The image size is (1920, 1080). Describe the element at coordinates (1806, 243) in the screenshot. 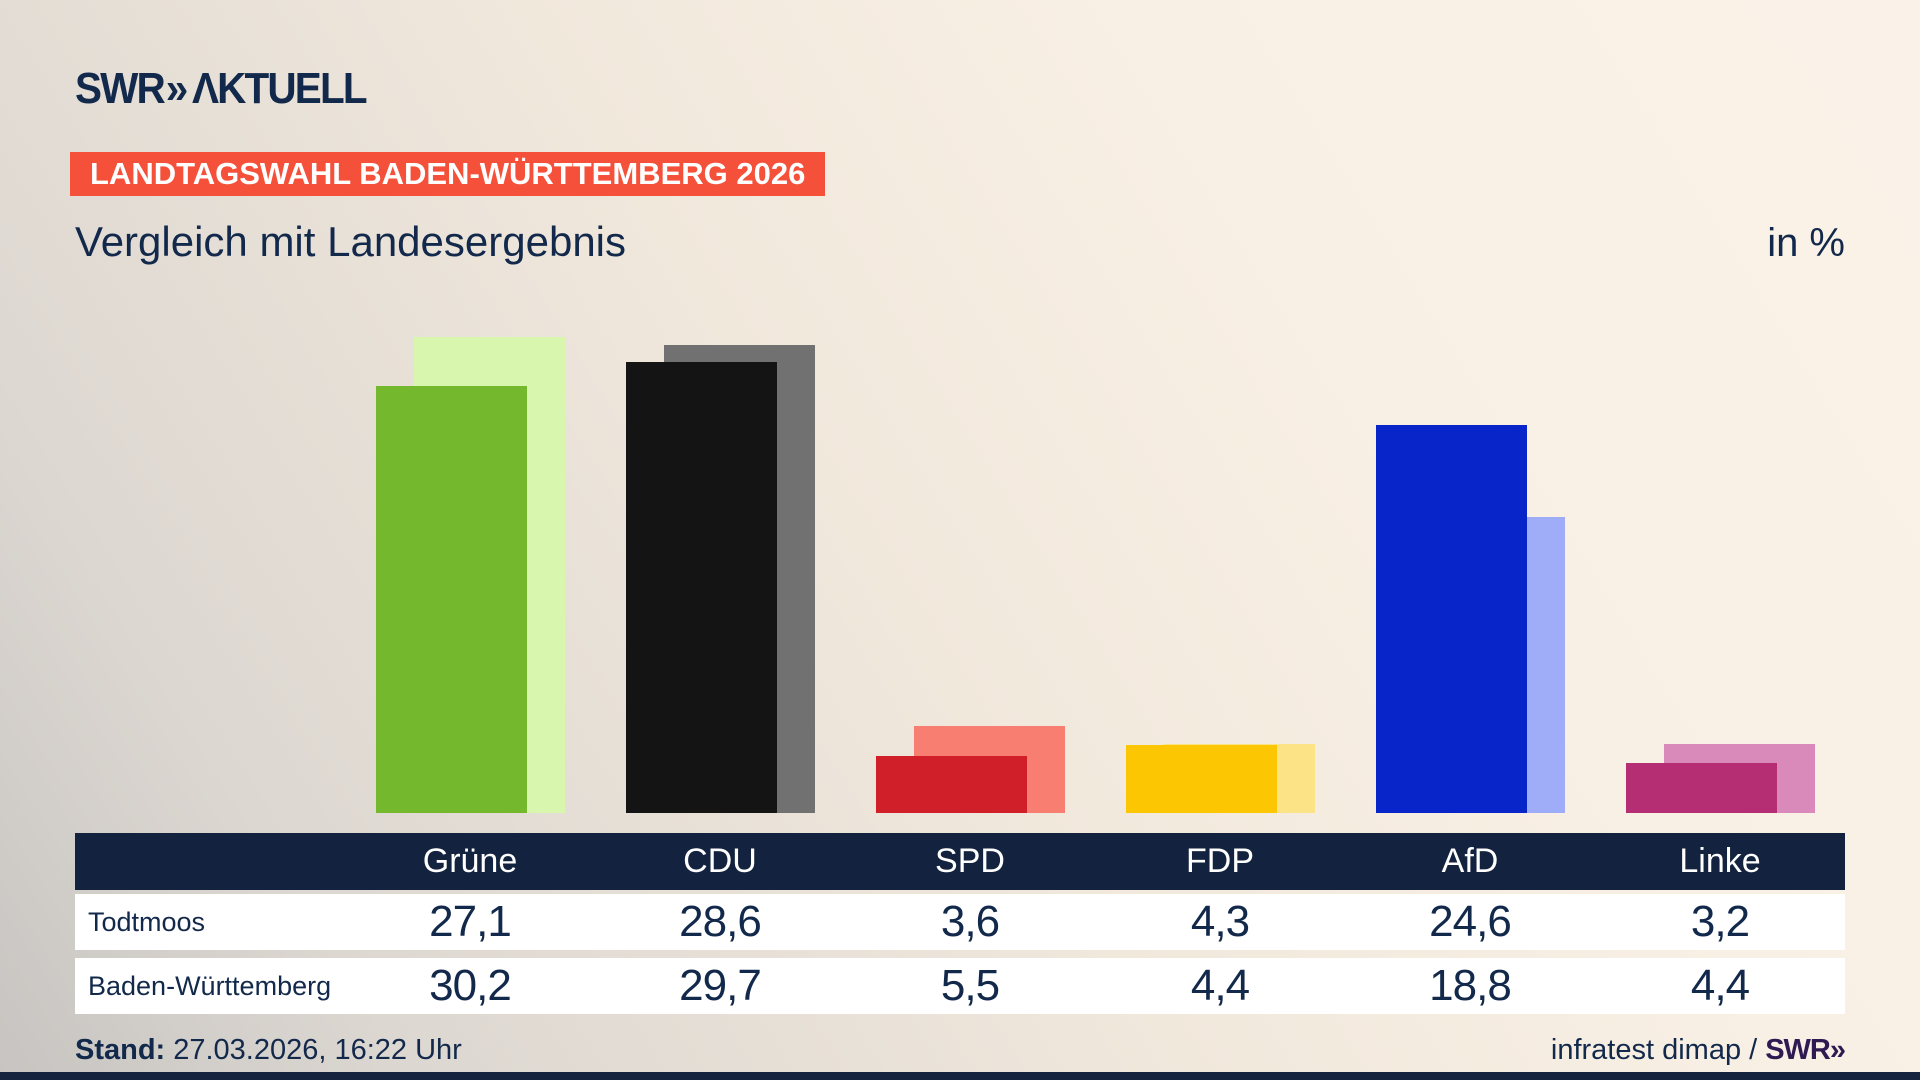

I see `unit-label: in %` at that location.